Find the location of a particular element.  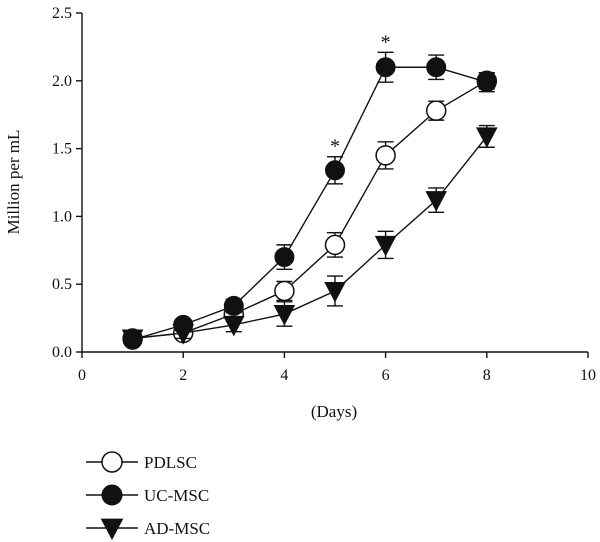

x-axis-label: (Days) is located at coordinates (334, 411).